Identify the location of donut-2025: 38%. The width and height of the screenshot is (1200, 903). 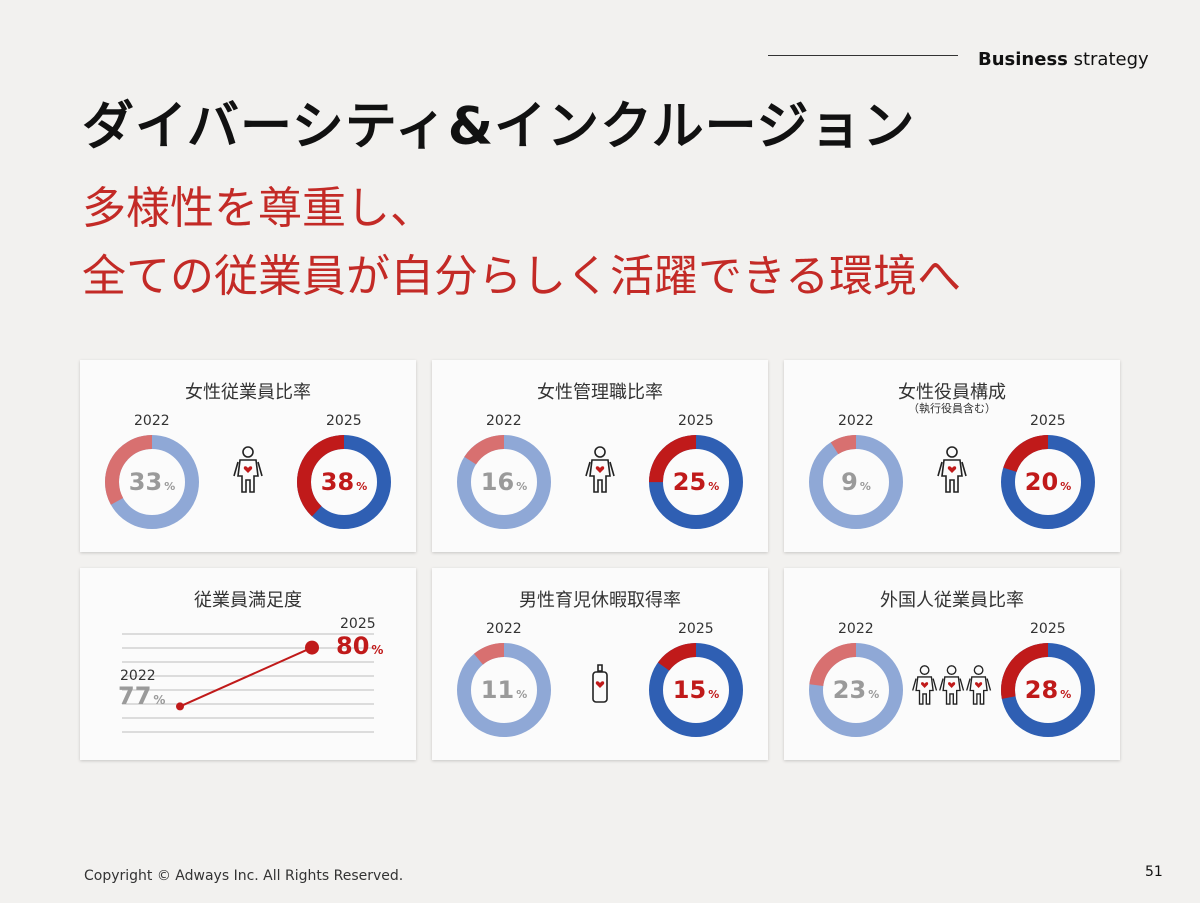
(344, 482).